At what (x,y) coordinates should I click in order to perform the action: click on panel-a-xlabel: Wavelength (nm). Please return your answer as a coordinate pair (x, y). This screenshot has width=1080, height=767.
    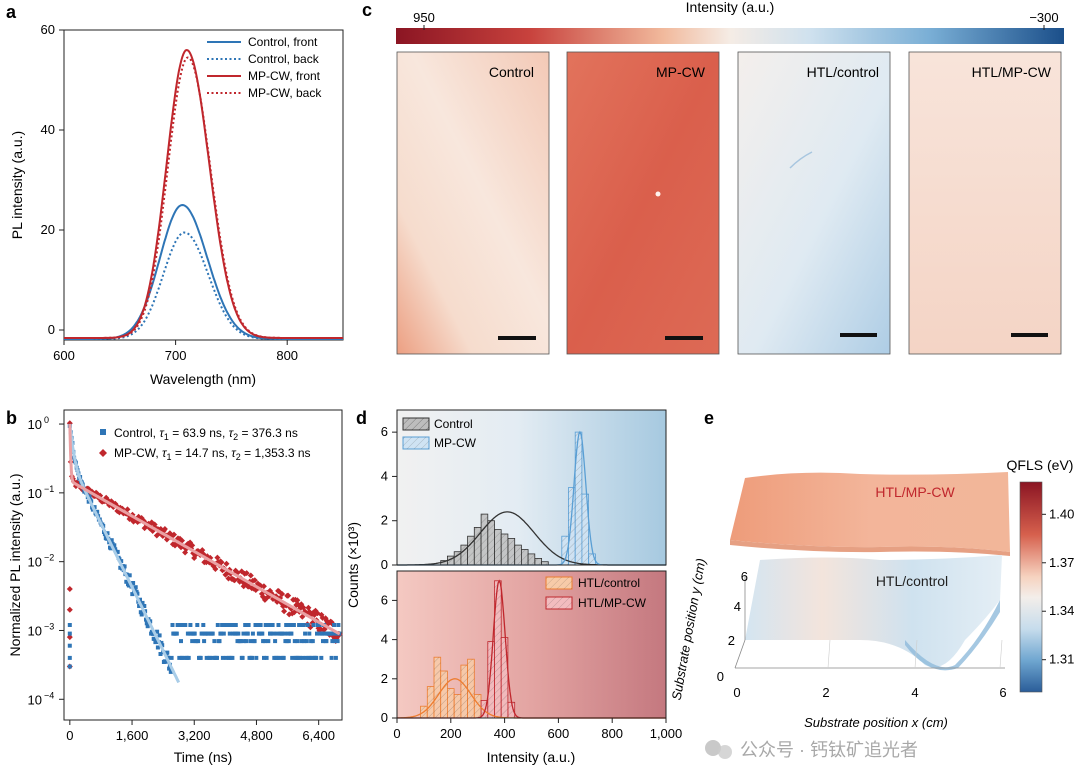
    Looking at the image, I should click on (203, 379).